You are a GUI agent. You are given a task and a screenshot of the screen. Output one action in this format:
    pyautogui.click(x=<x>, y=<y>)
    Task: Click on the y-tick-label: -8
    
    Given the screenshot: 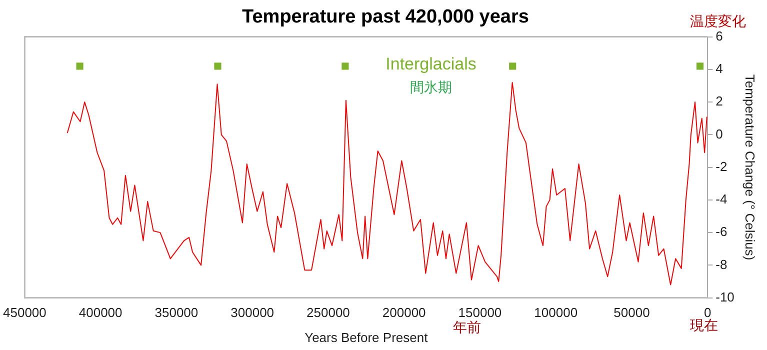 What is the action you would take?
    pyautogui.click(x=722, y=264)
    